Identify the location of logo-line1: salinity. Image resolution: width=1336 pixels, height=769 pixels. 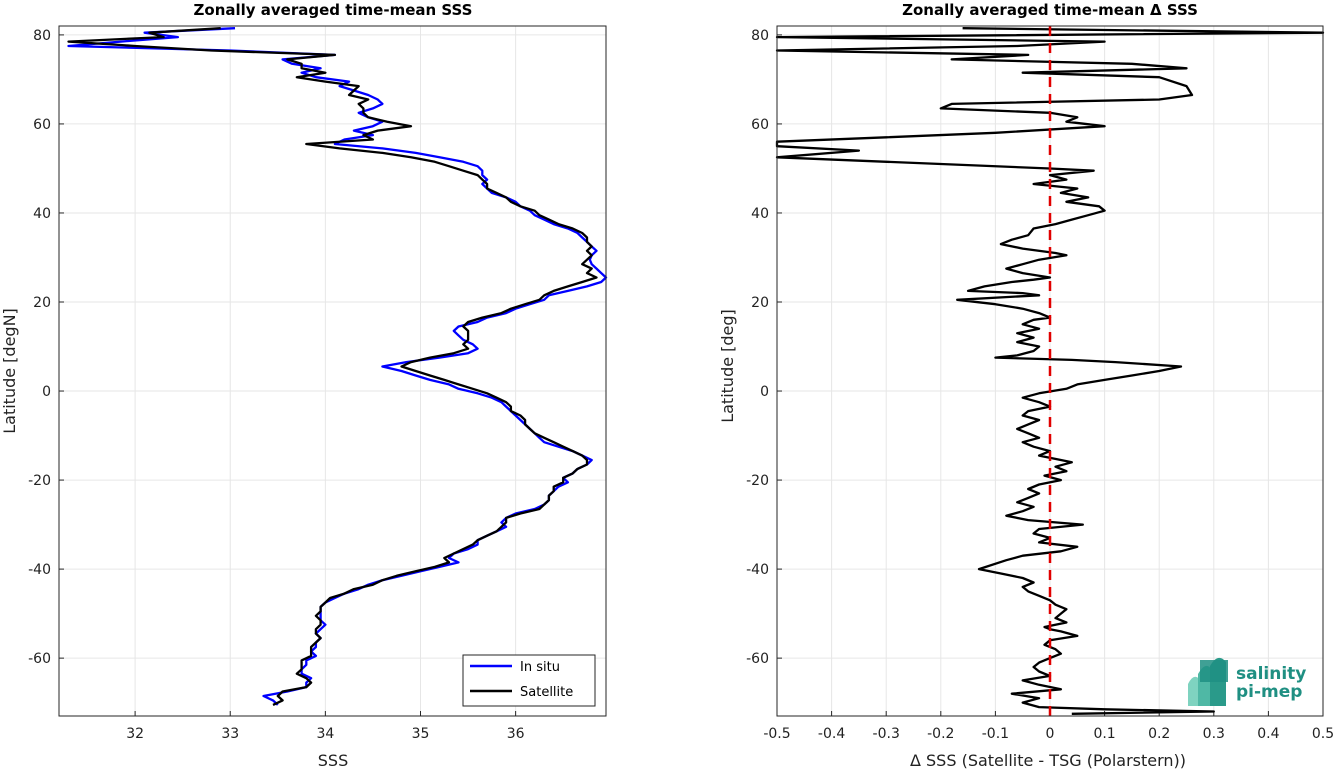
(1271, 674).